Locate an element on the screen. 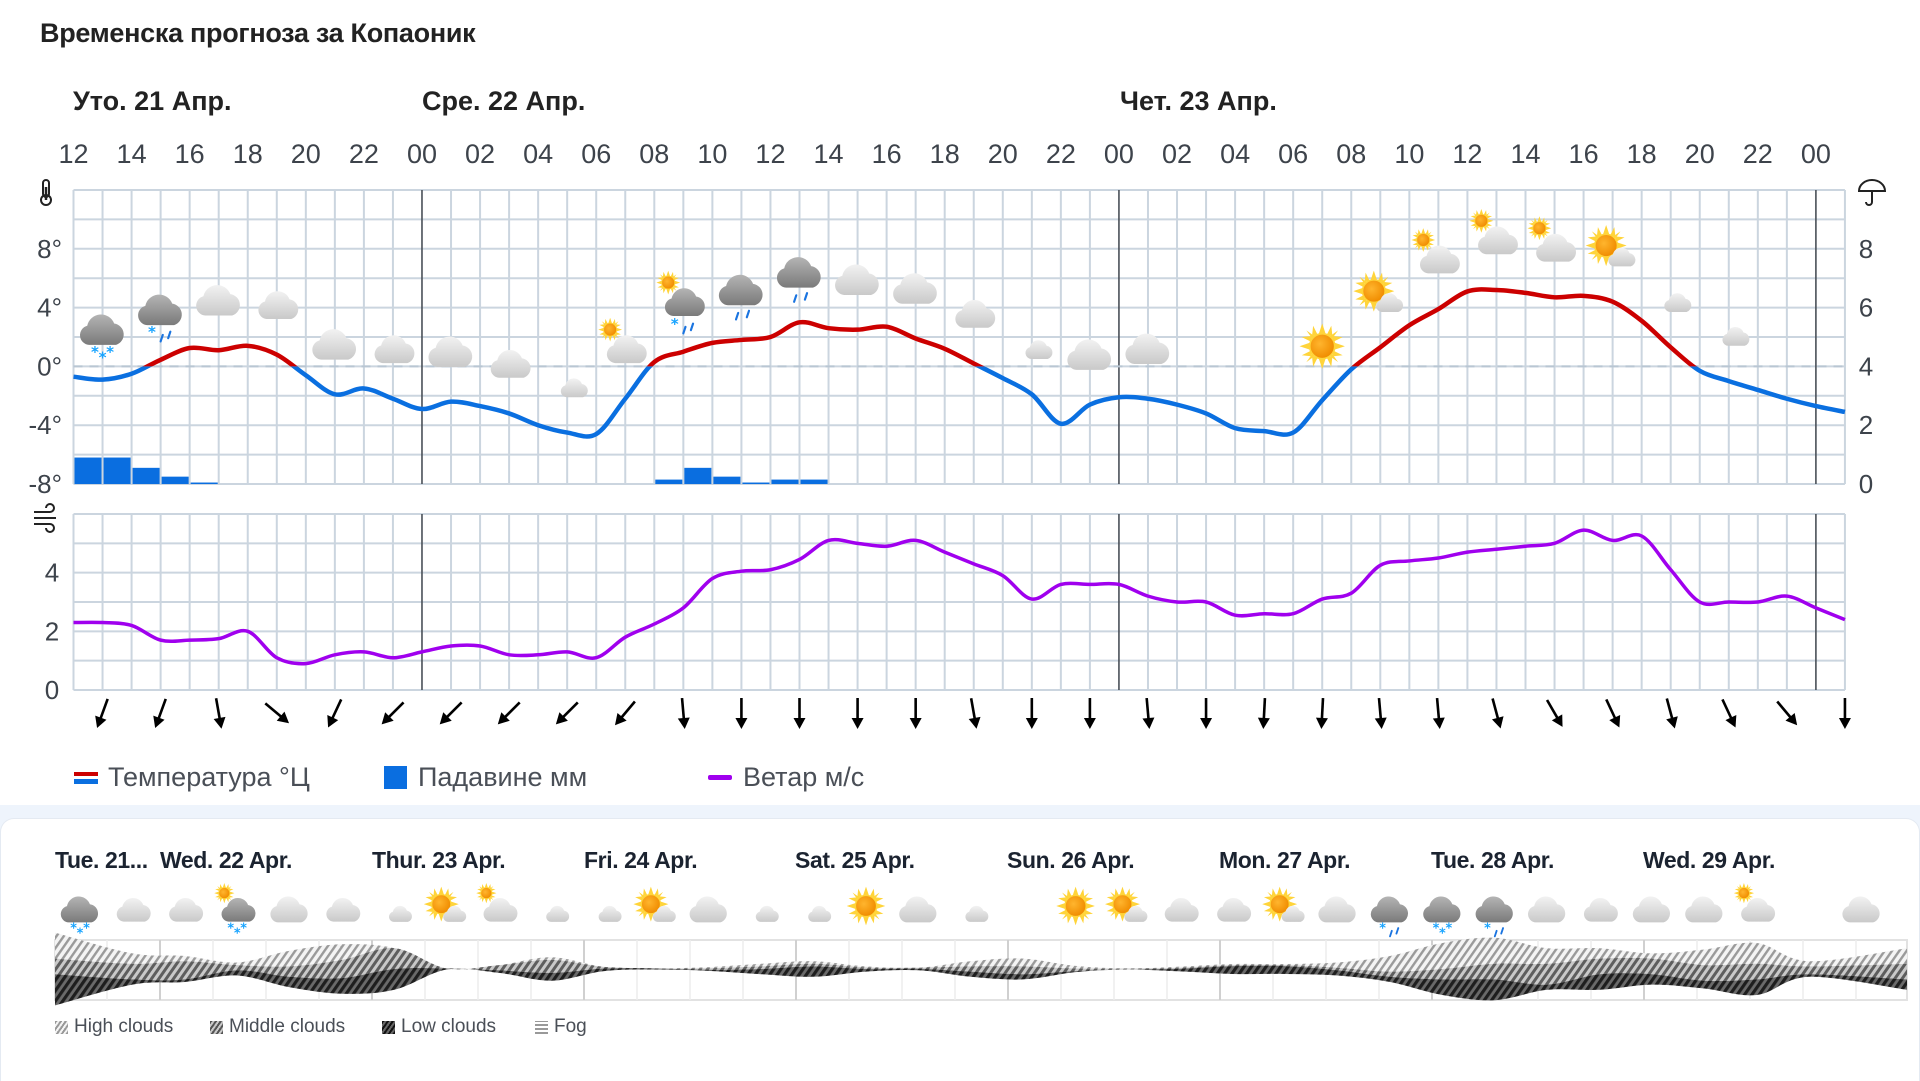  hour-tick-label: 10 is located at coordinates (1409, 154).